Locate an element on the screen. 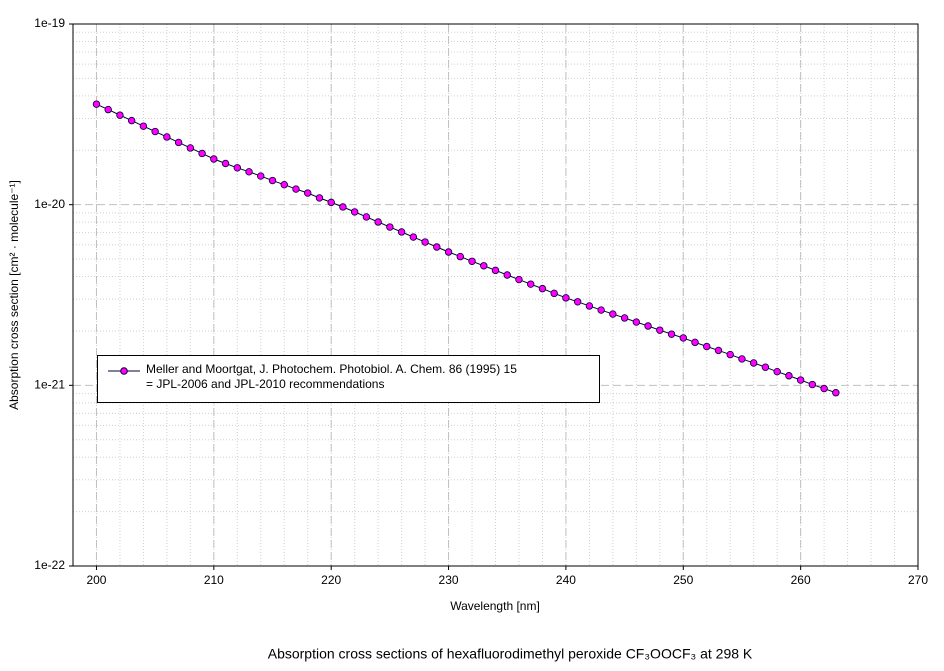 This screenshot has height=671, width=944. legend-marker is located at coordinates (124, 371).